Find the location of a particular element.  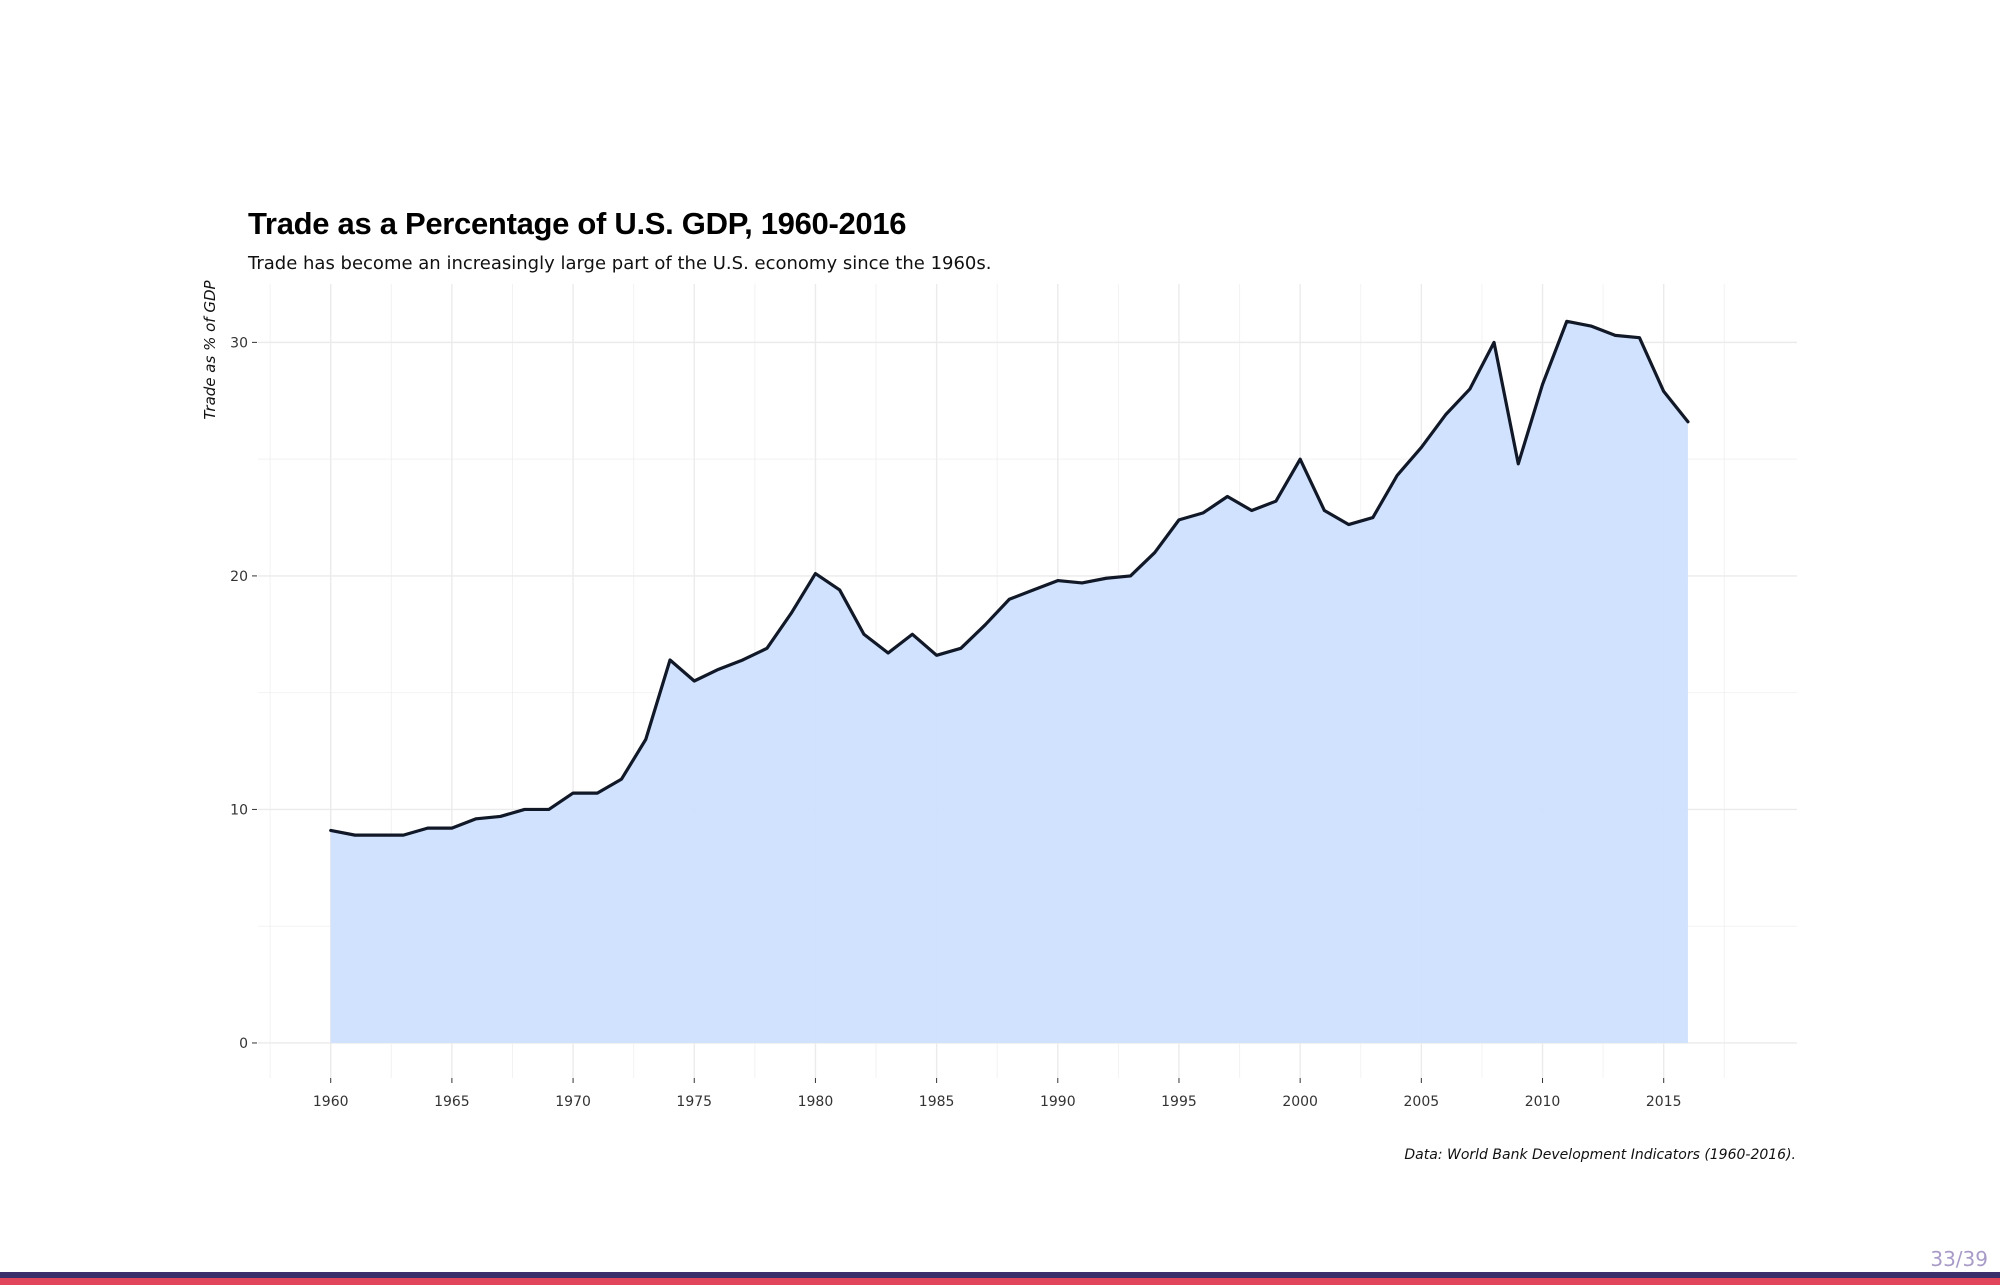

footer-accent-bar is located at coordinates (1000, 1281).